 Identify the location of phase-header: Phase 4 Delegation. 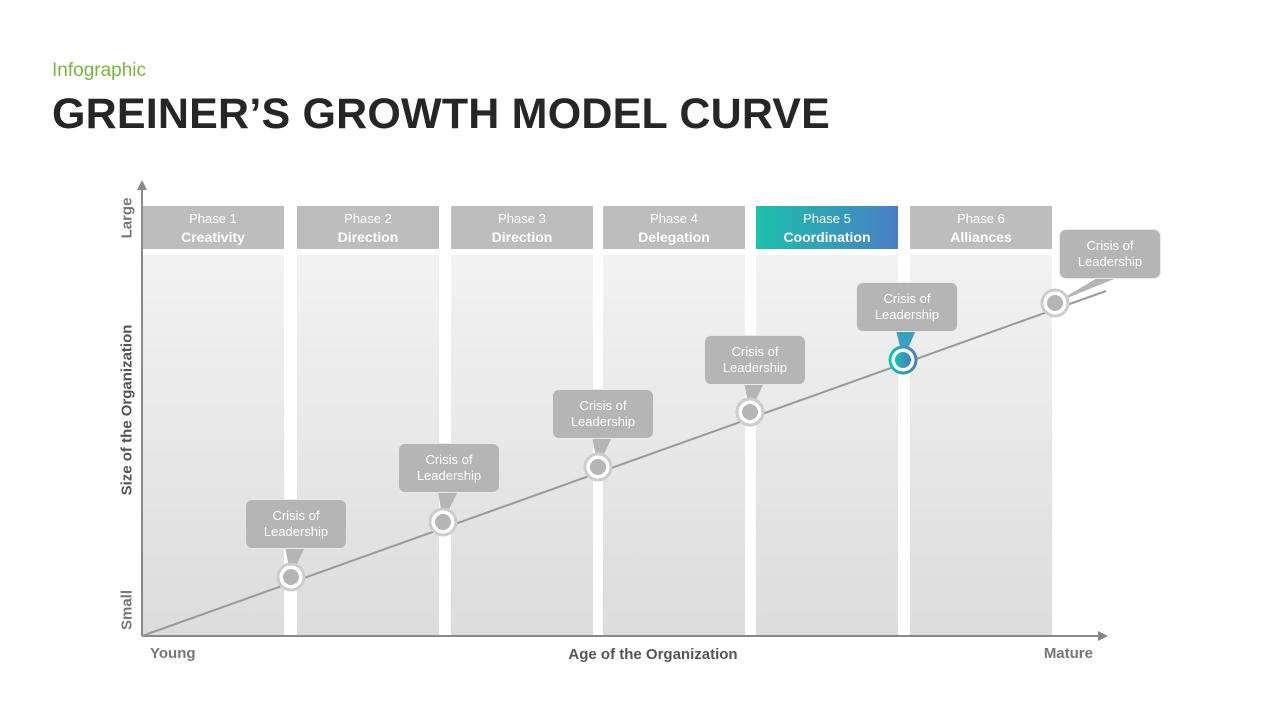
(674, 227).